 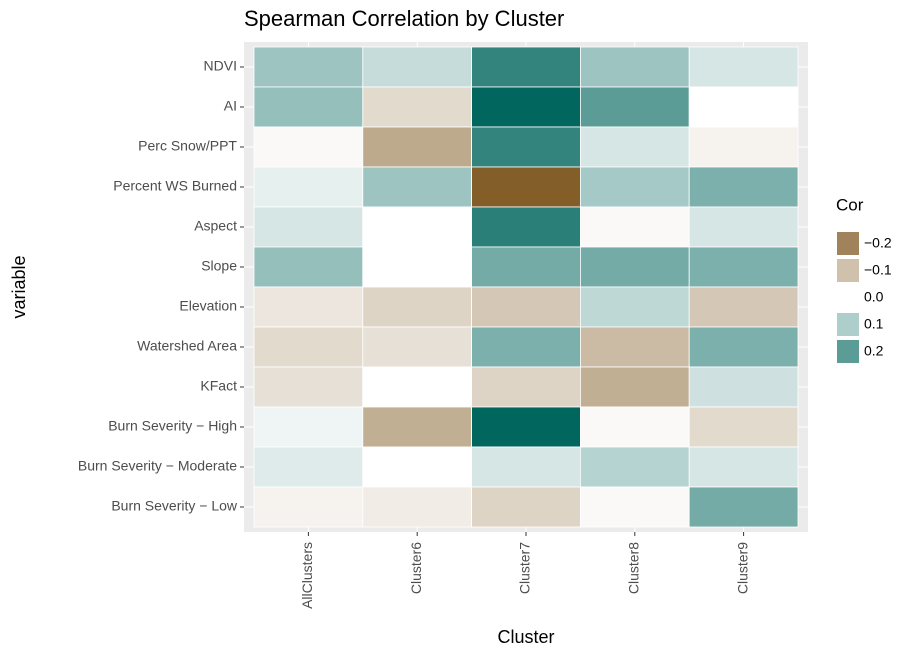 What do you see at coordinates (230, 106) in the screenshot?
I see `y-tick-label: AI` at bounding box center [230, 106].